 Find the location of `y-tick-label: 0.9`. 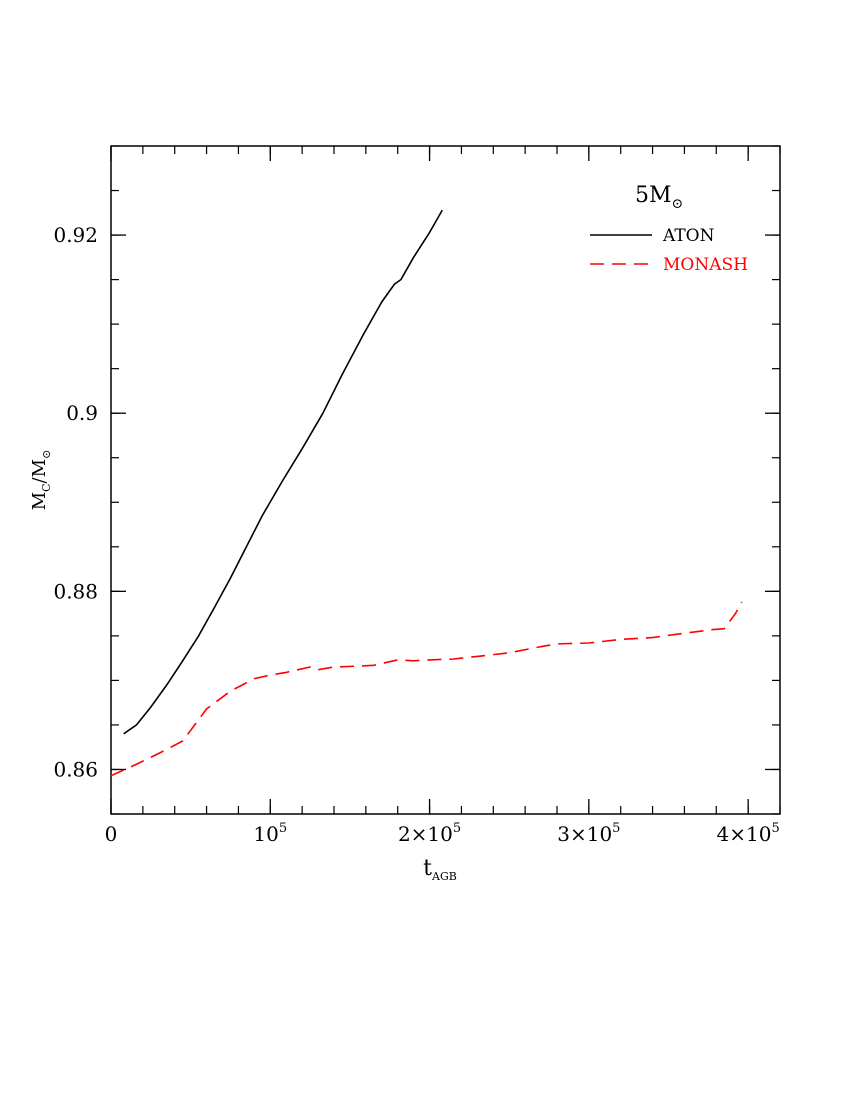

y-tick-label: 0.9 is located at coordinates (82, 413).